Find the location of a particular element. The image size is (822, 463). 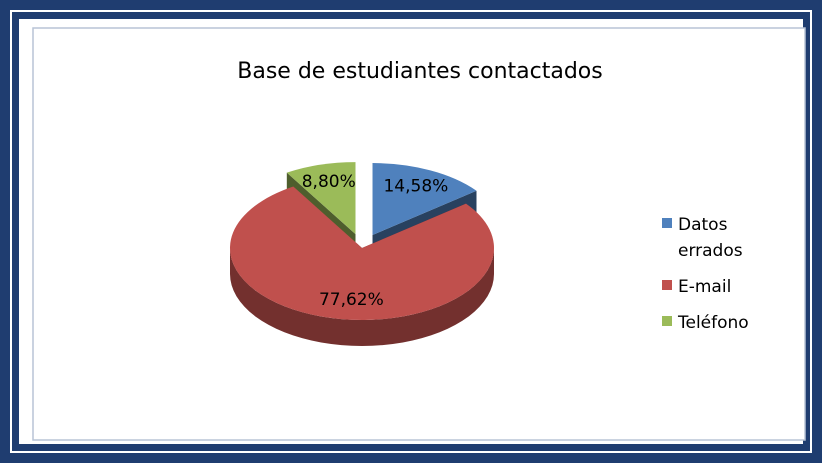

legend: Datos errados E-mail Teléfono is located at coordinates (717, 279).